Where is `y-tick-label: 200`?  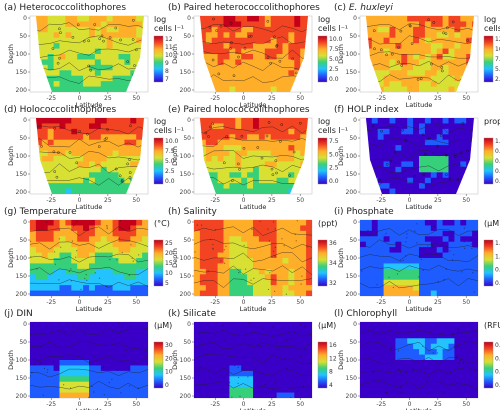 y-tick-label: 200 is located at coordinates (22, 90).